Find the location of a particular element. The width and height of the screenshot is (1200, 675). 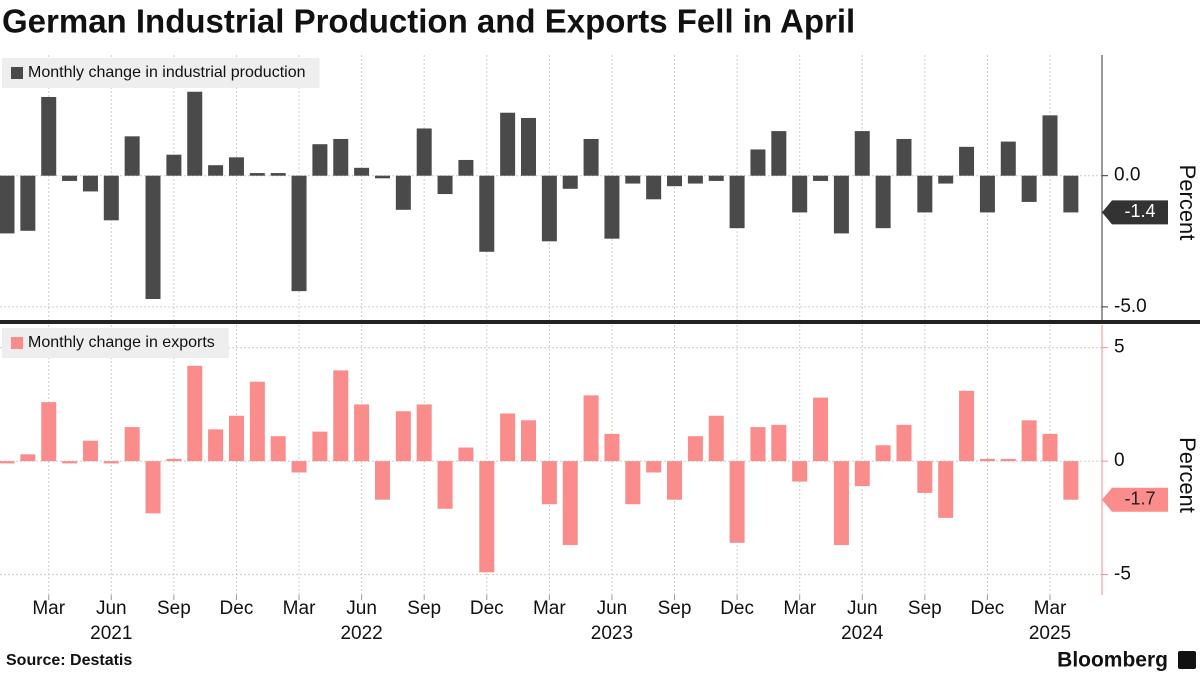

y-tick-label: -5 is located at coordinates (1122, 574).